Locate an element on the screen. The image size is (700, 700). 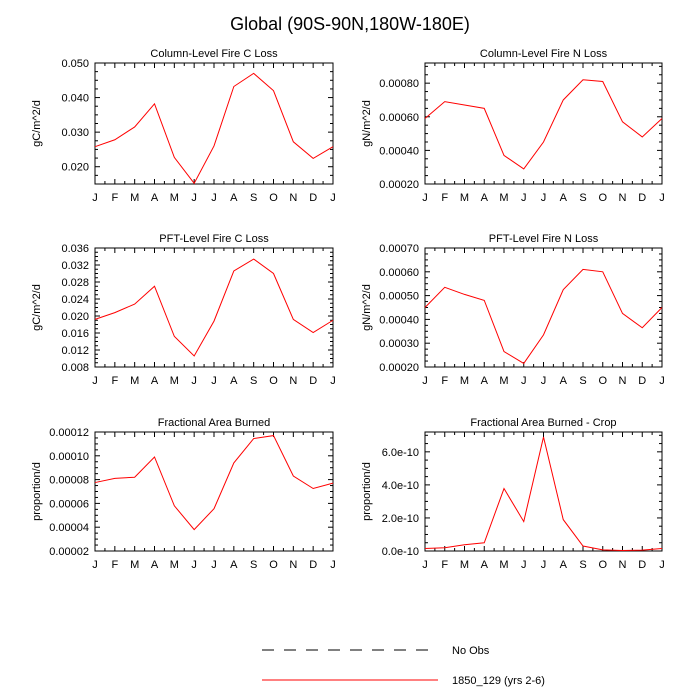
y-tick-label: 4.0e-10 is located at coordinates (400, 486).